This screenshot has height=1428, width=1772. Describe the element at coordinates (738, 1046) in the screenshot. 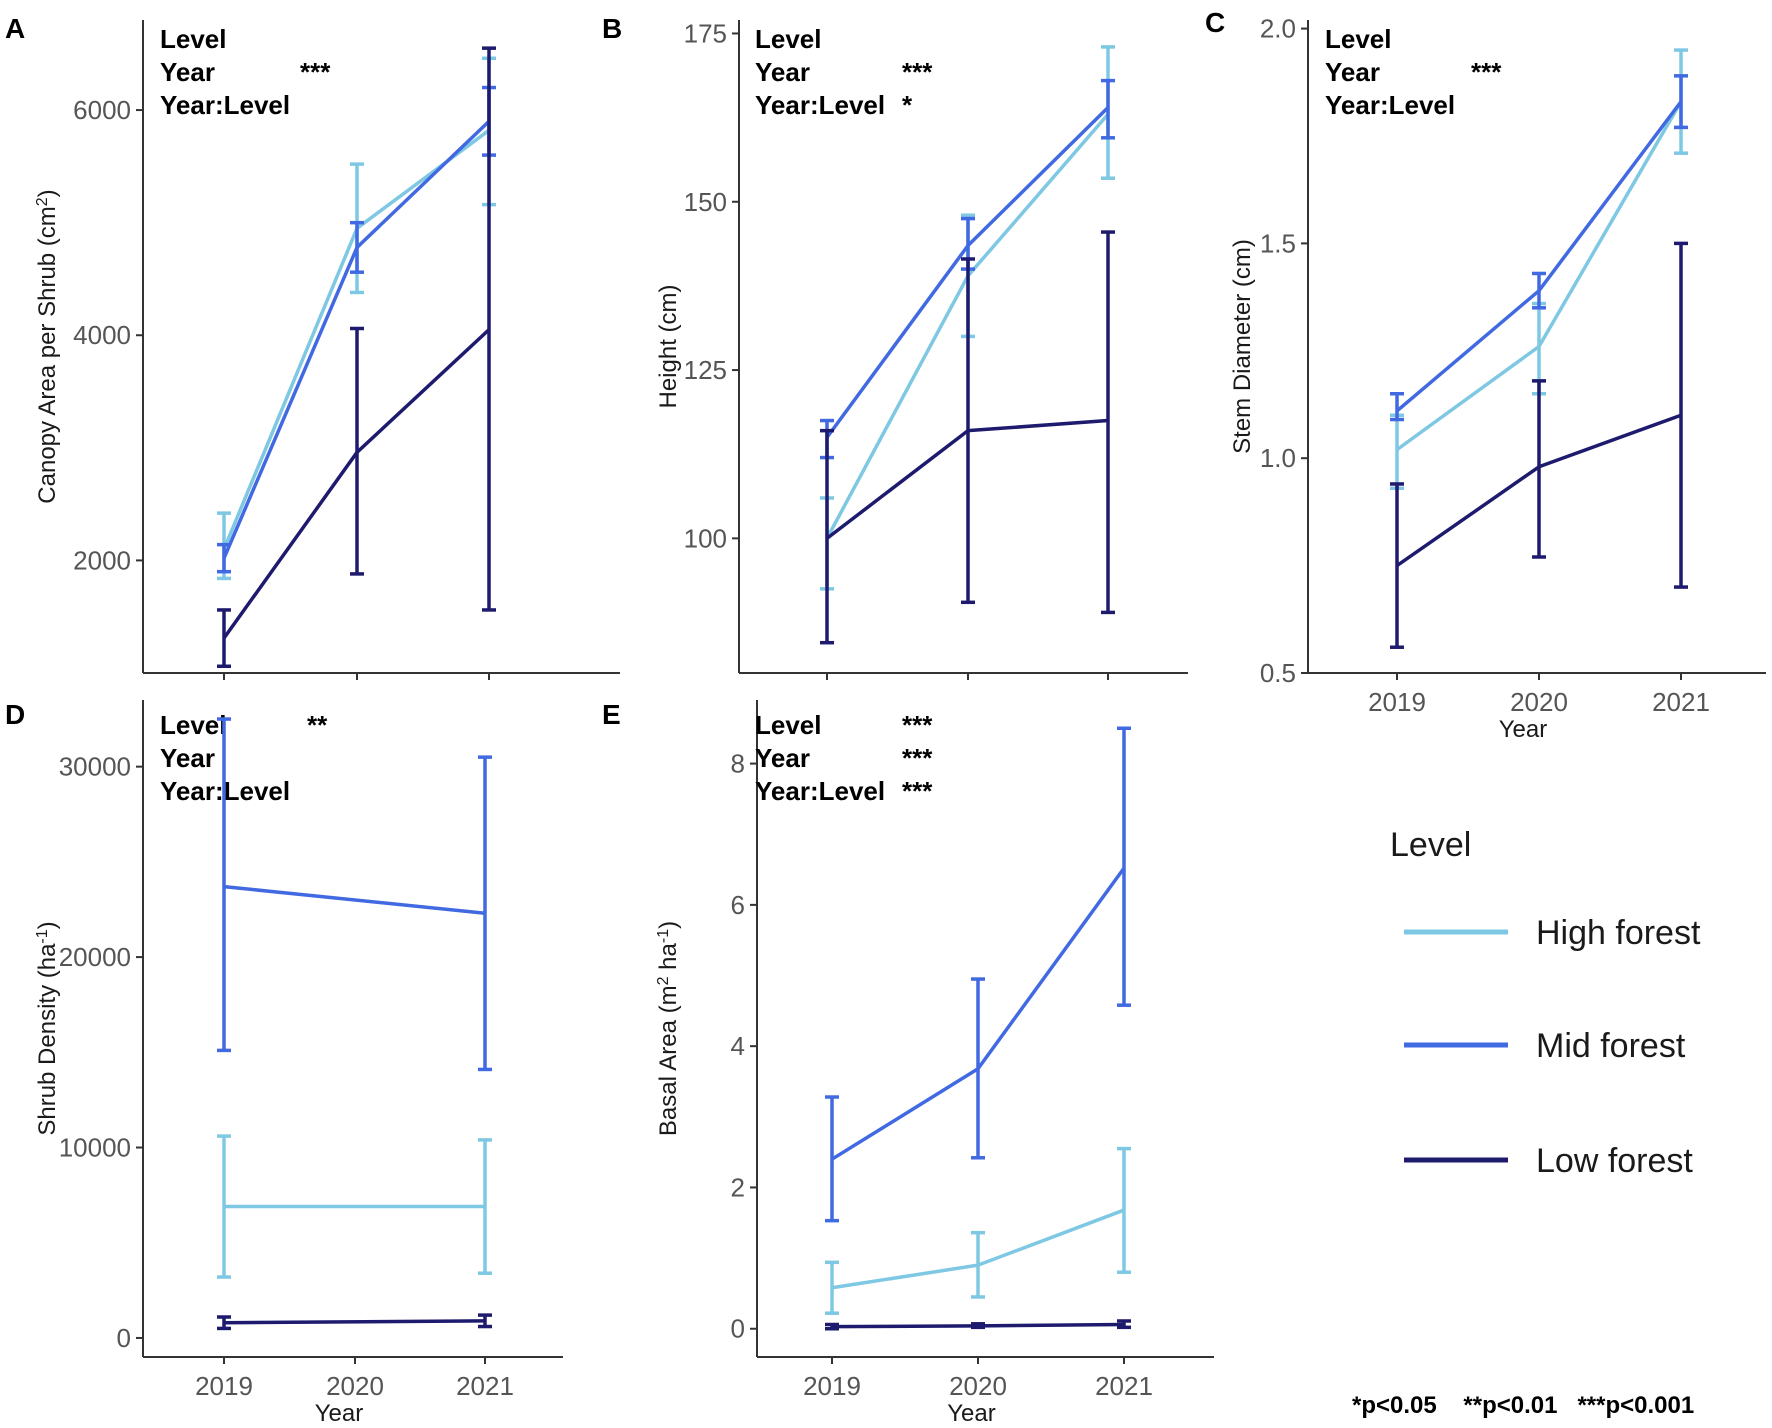

I see `y-tick-label: 4` at that location.